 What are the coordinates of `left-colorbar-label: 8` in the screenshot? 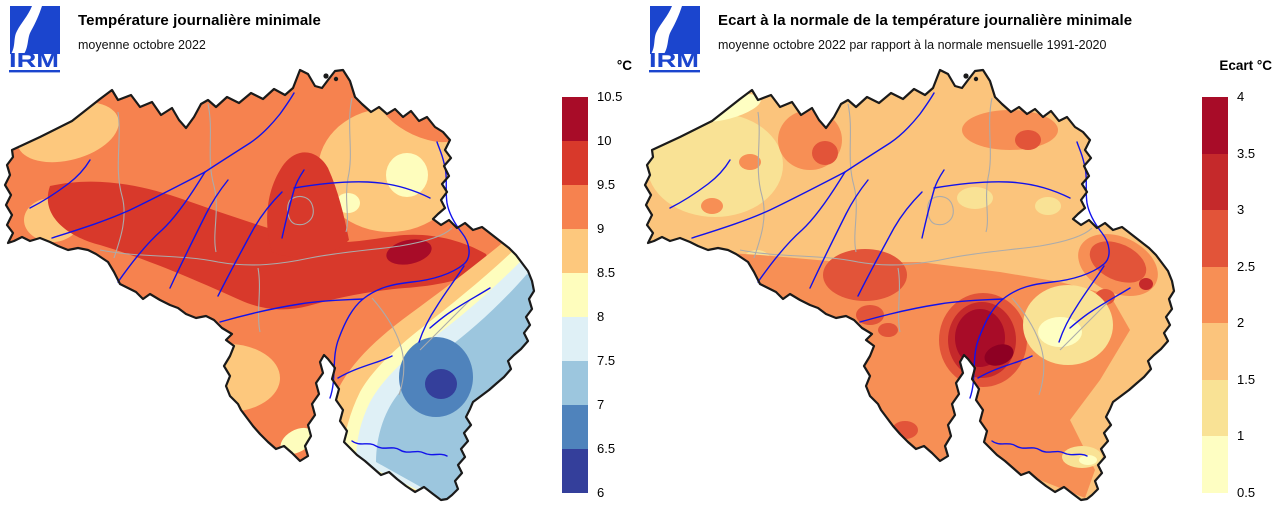 It's located at (601, 316).